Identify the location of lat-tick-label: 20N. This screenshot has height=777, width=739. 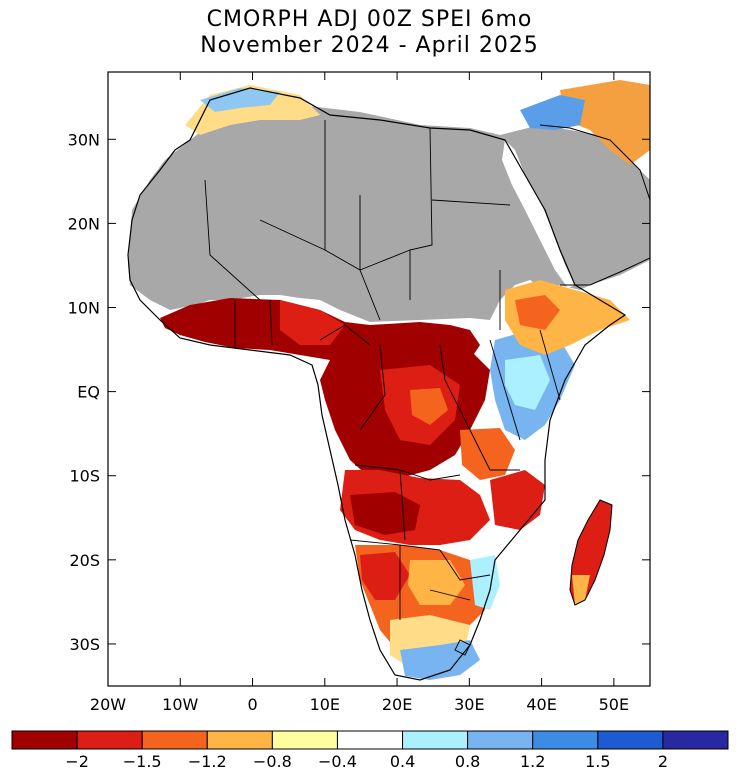
(84, 223).